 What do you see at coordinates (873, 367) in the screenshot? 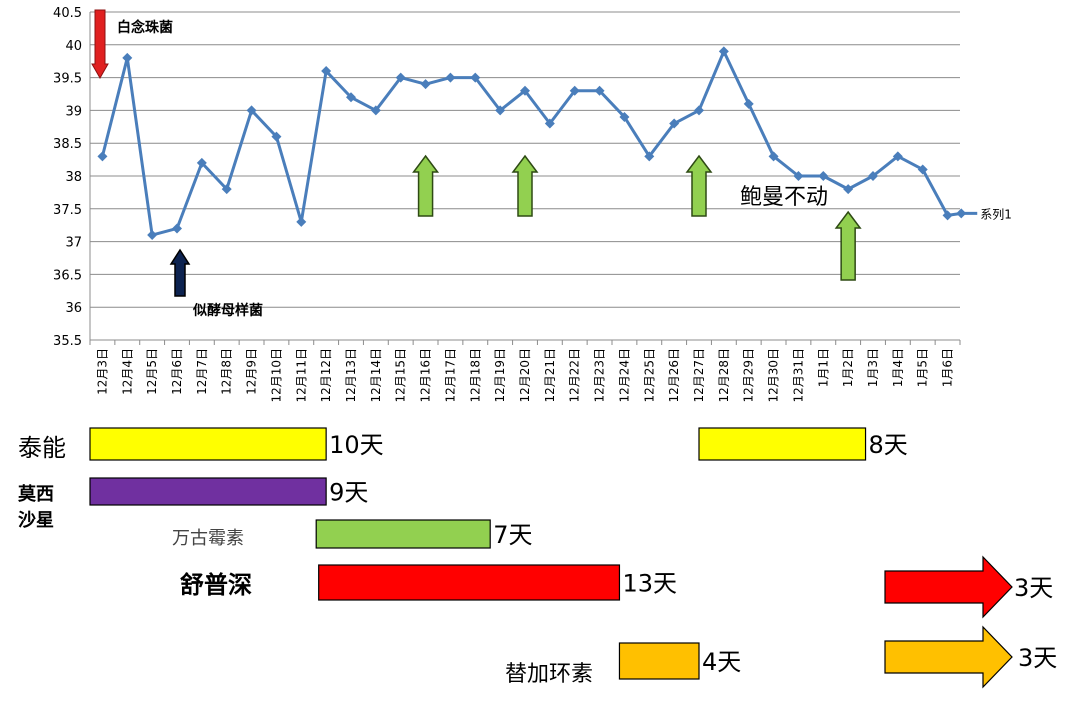
I see `x-tick-label: 1月3日` at bounding box center [873, 367].